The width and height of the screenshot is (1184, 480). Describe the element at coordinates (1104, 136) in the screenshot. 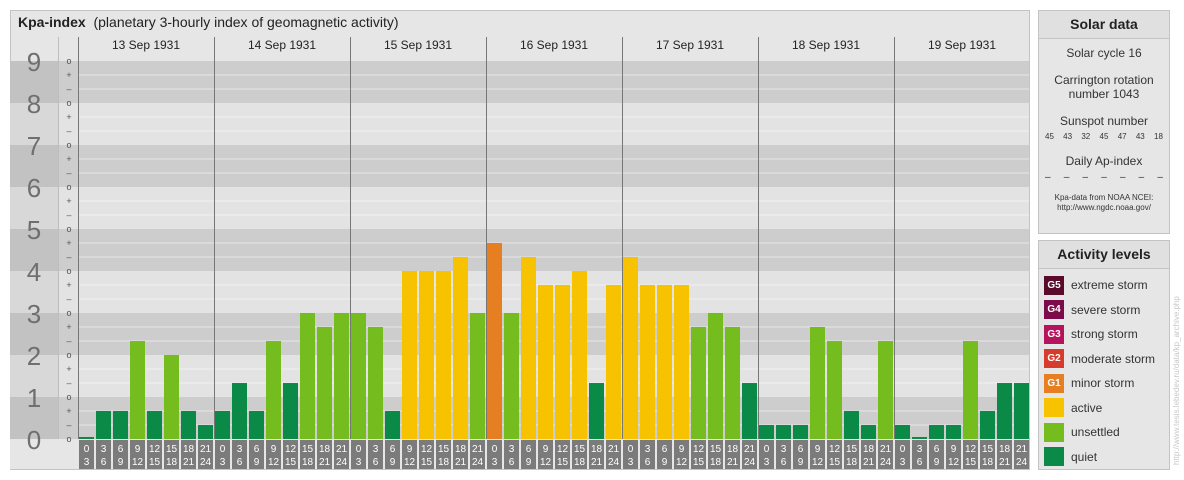

I see `sunspot-values: 45 43 32 45 47 43 18` at that location.